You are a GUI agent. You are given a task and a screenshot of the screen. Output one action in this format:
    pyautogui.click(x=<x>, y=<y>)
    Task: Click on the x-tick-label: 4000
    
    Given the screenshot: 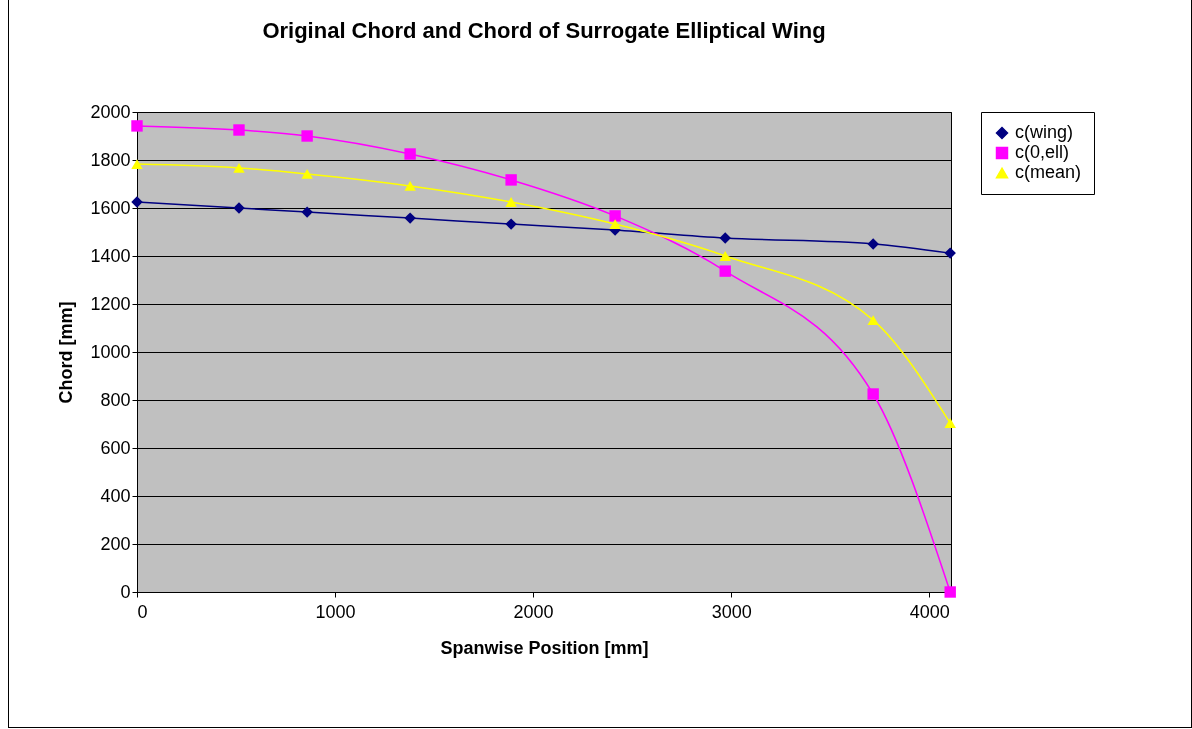 What is the action you would take?
    pyautogui.click(x=929, y=611)
    